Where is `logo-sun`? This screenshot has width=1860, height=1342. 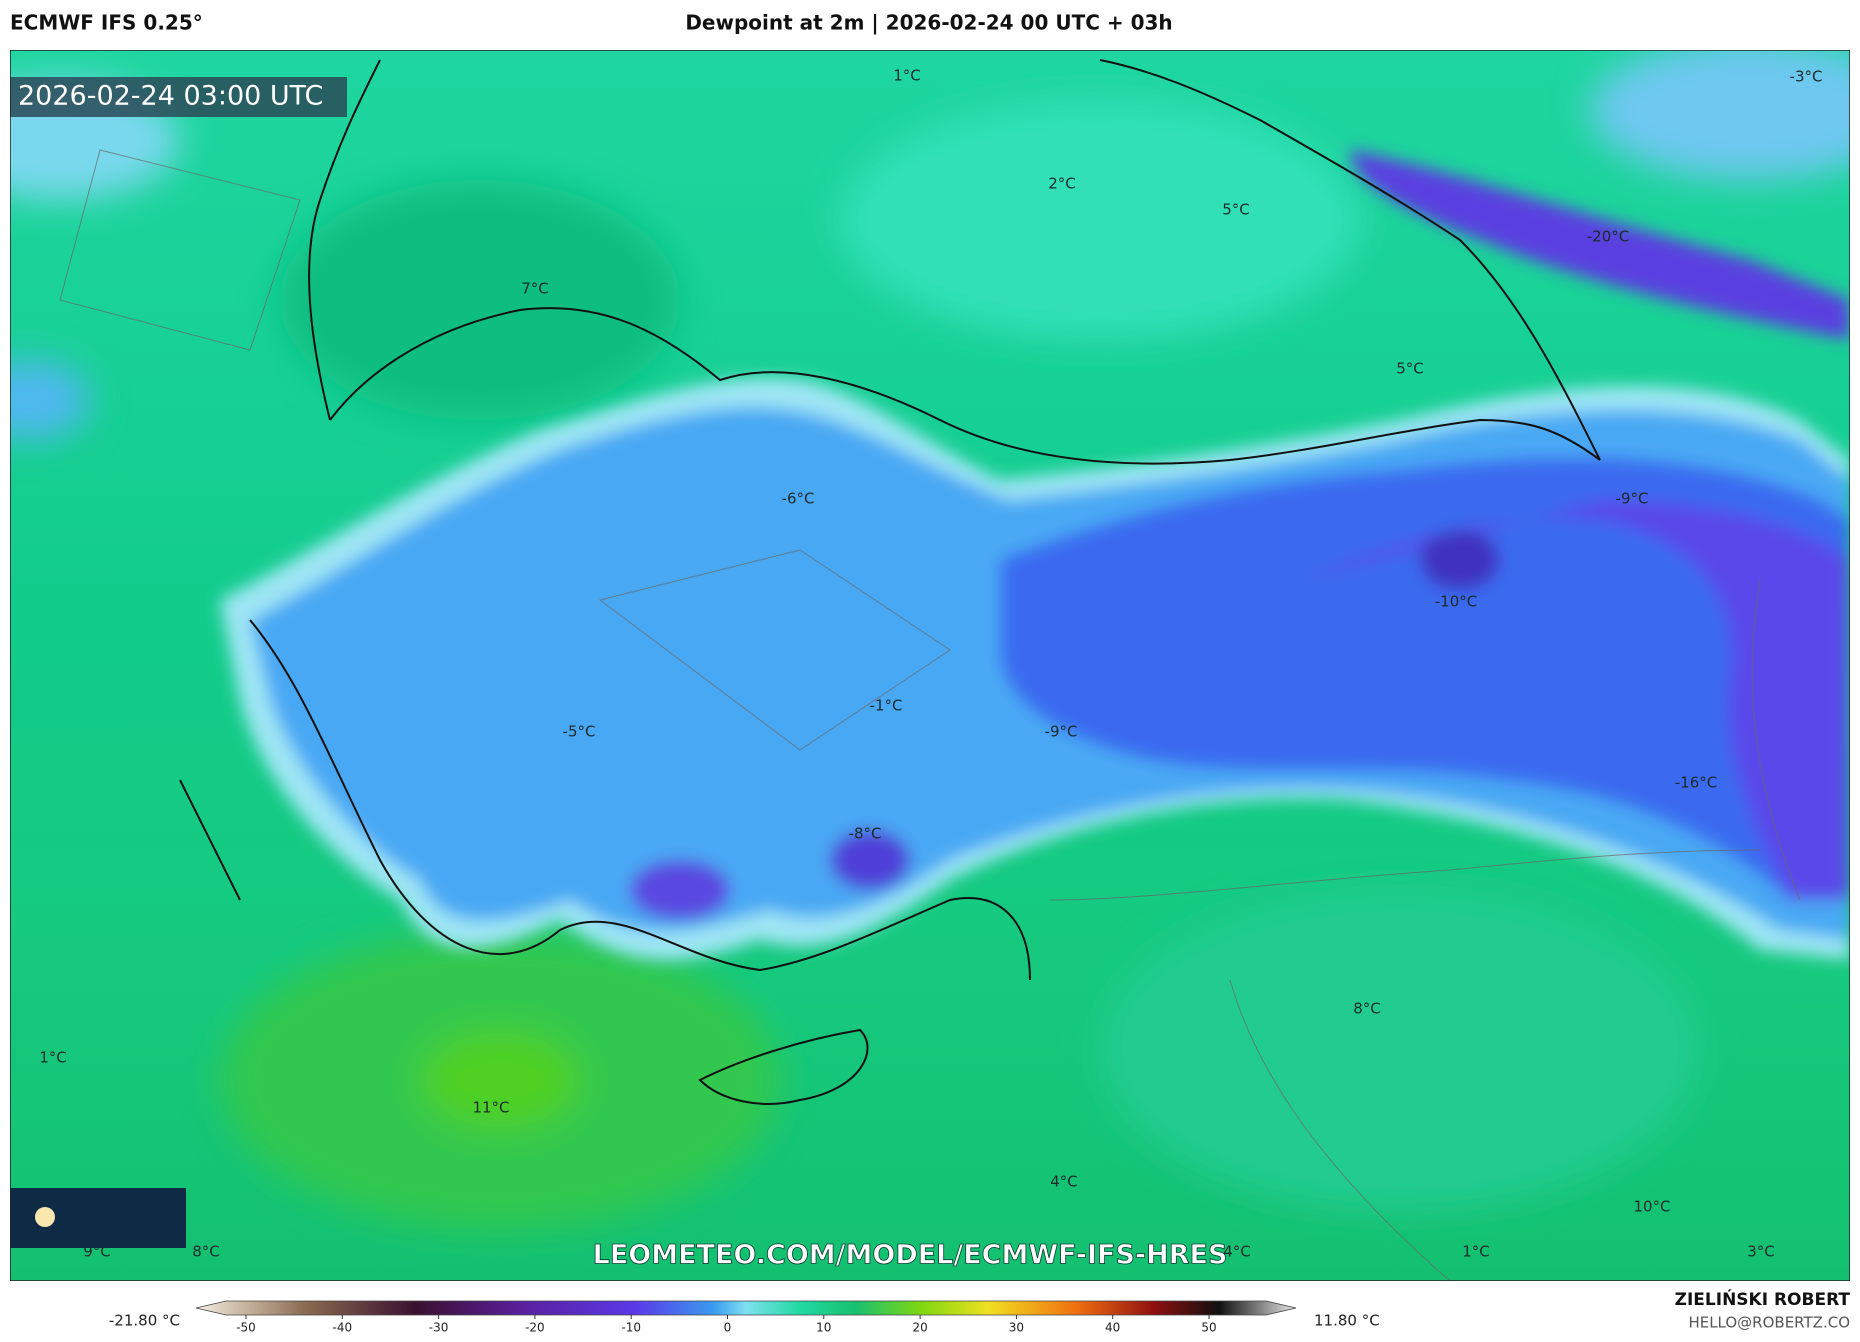
logo-sun is located at coordinates (45, 1217).